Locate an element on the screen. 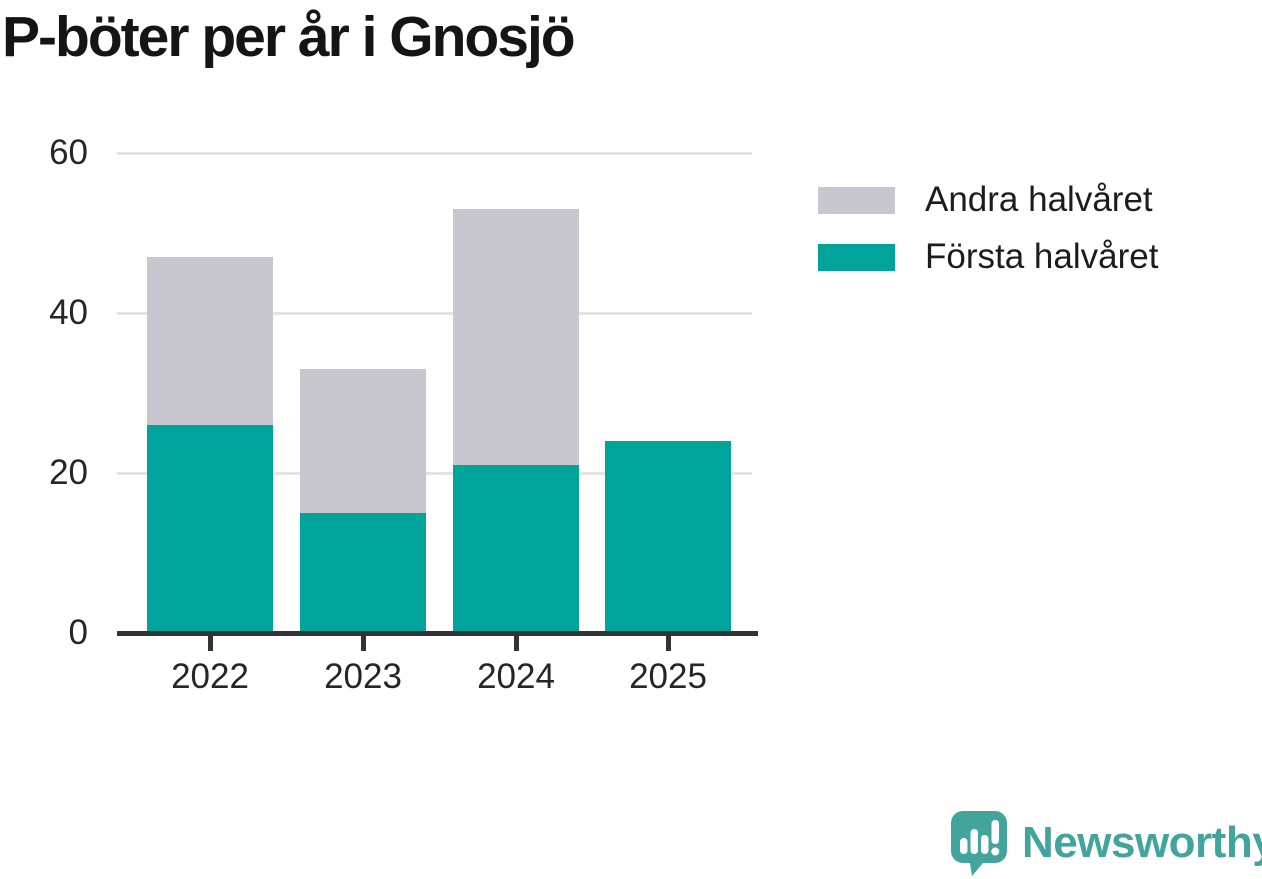  bar-2023-forsta-halvaret is located at coordinates (363, 573).